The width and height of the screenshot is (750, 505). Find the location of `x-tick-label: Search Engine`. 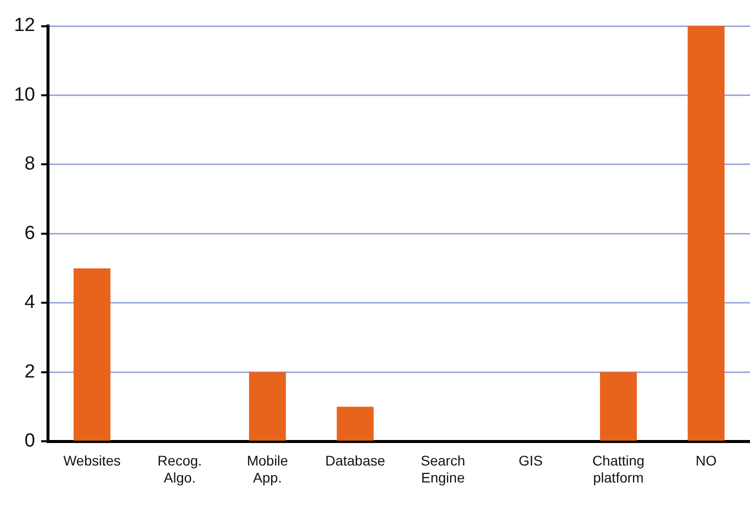

x-tick-label: Search Engine is located at coordinates (443, 469).